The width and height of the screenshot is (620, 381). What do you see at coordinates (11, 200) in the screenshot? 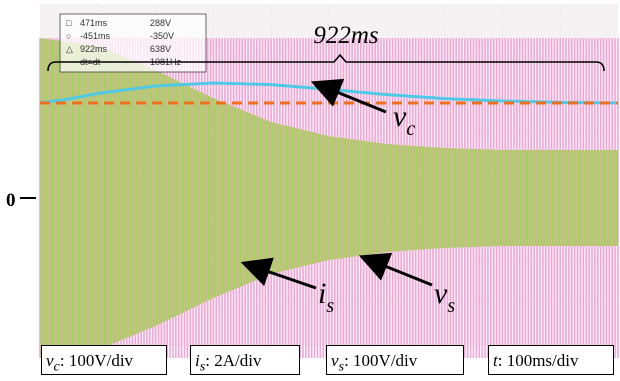
I see `zero-level-label: 0` at bounding box center [11, 200].